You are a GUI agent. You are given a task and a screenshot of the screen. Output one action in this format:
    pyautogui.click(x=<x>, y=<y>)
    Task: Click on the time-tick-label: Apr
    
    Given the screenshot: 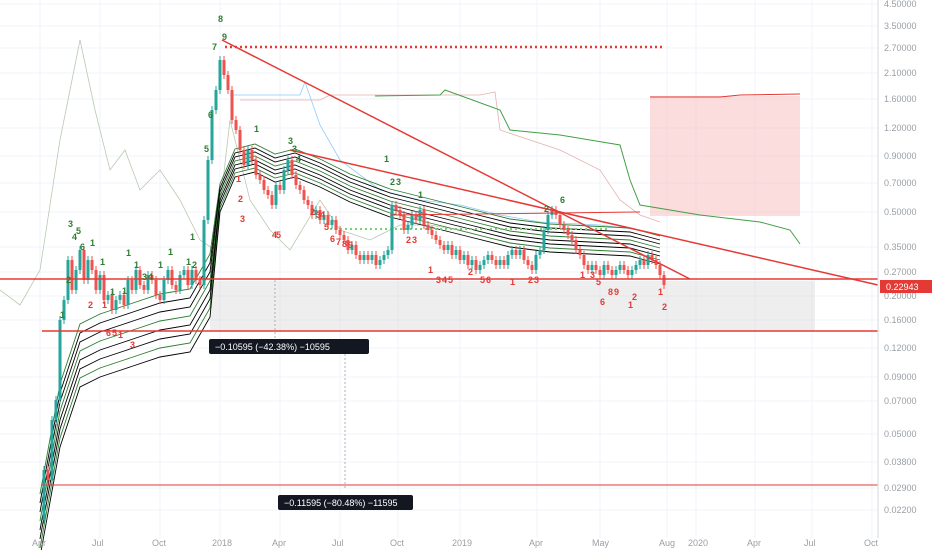 What is the action you would take?
    pyautogui.click(x=536, y=543)
    